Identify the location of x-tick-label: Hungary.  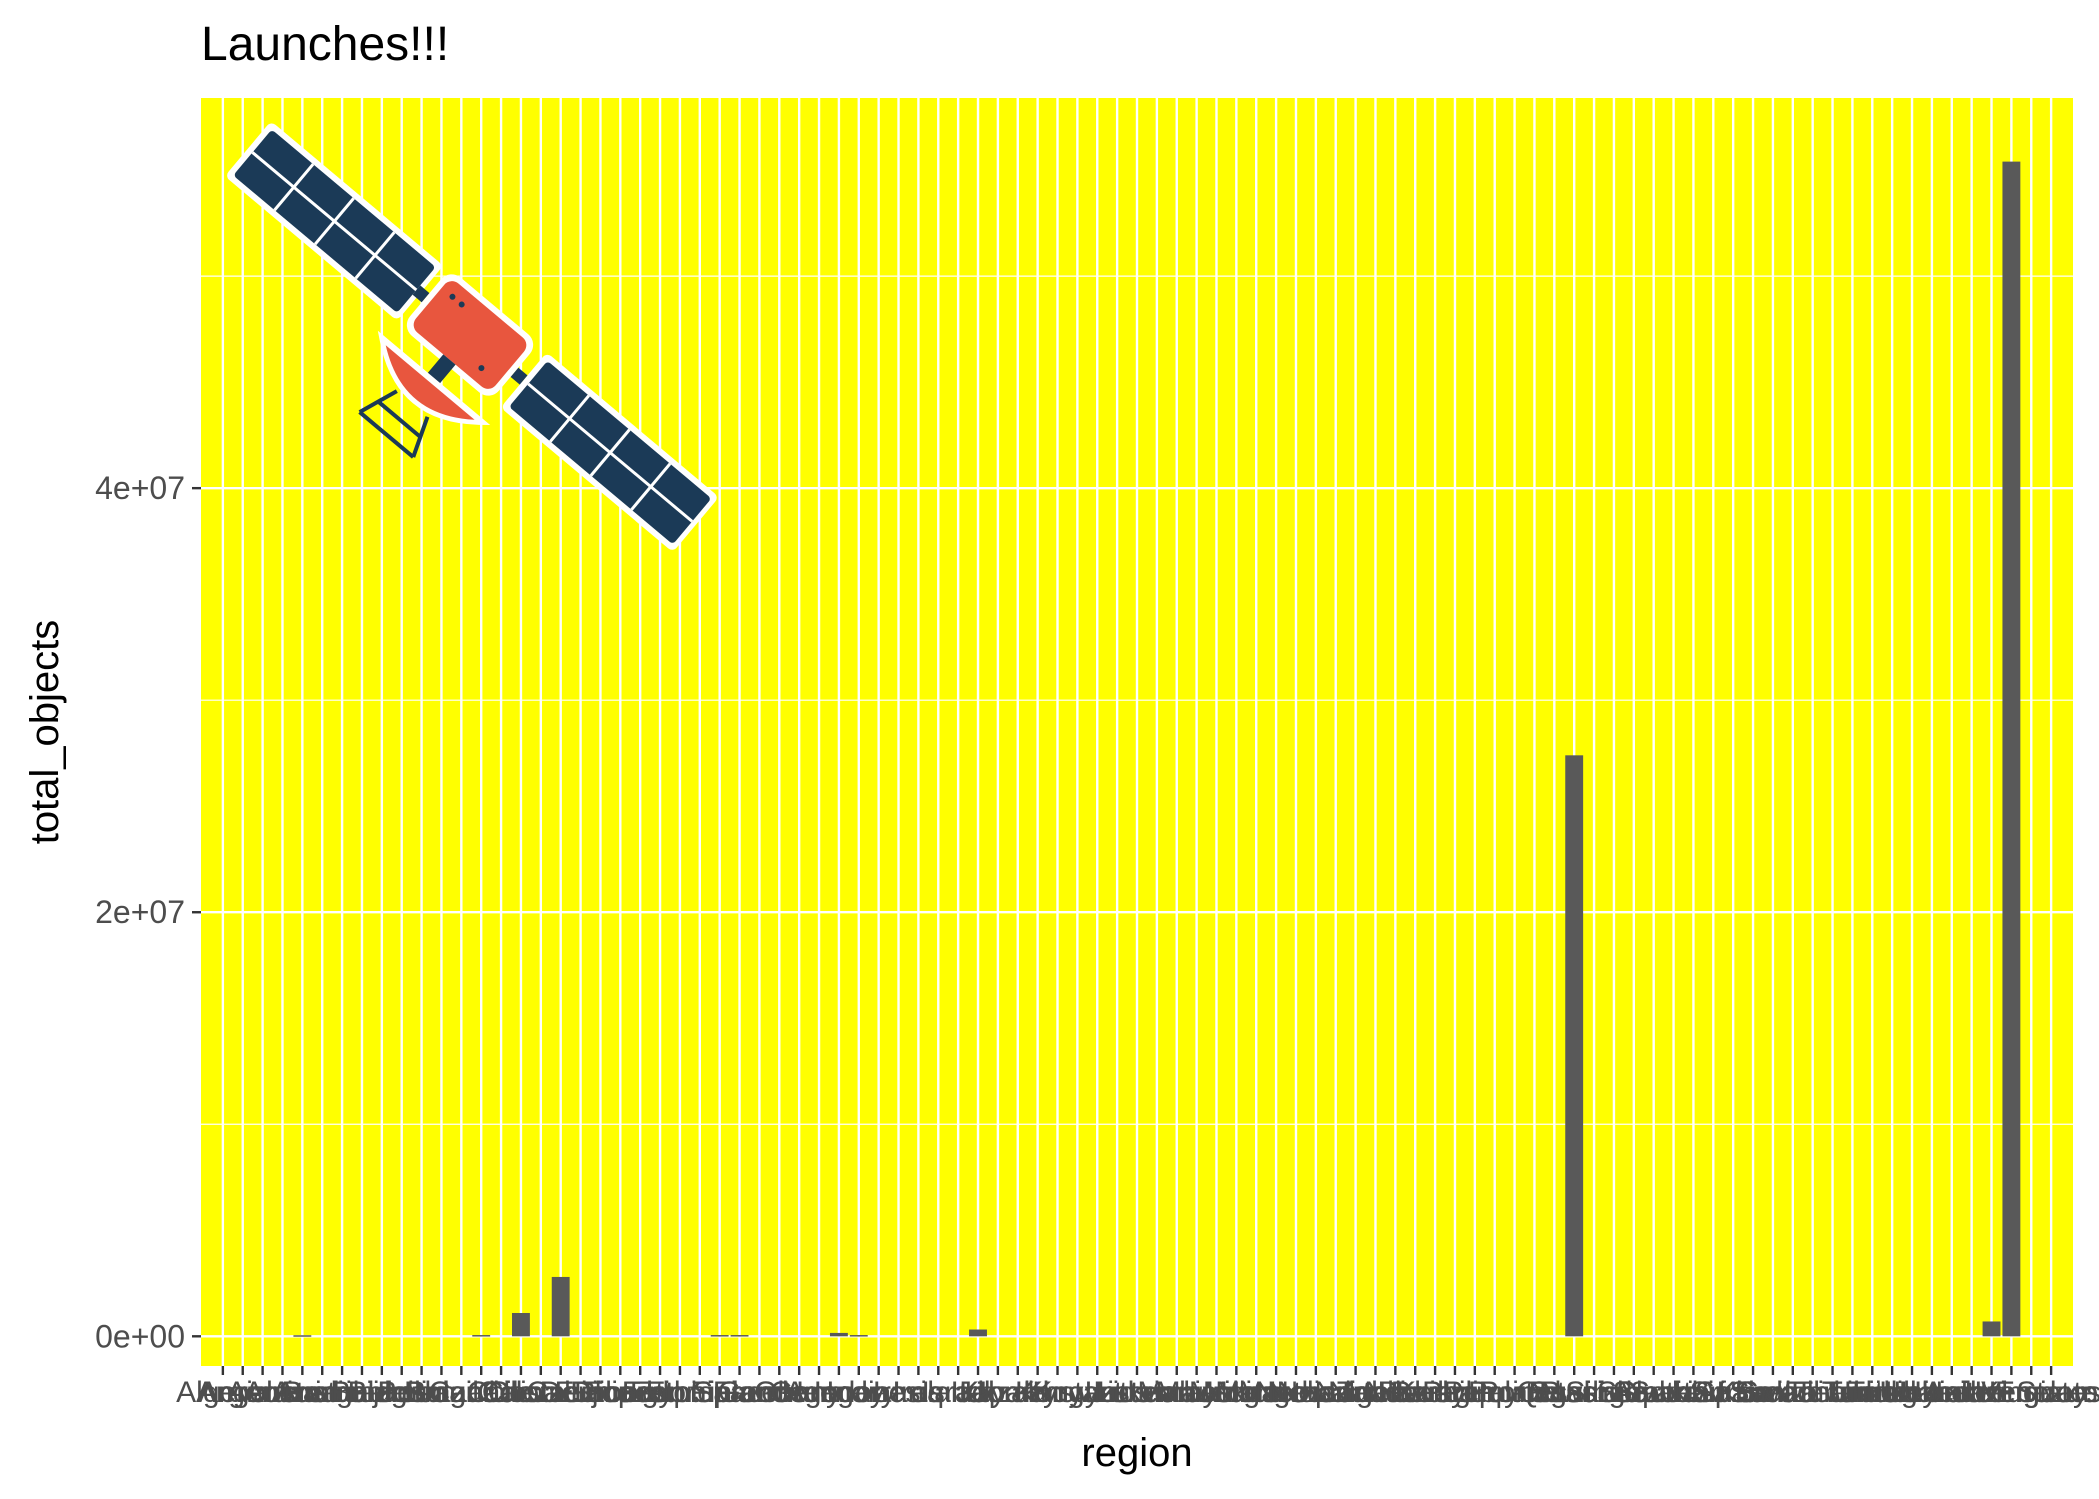
(838, 1392).